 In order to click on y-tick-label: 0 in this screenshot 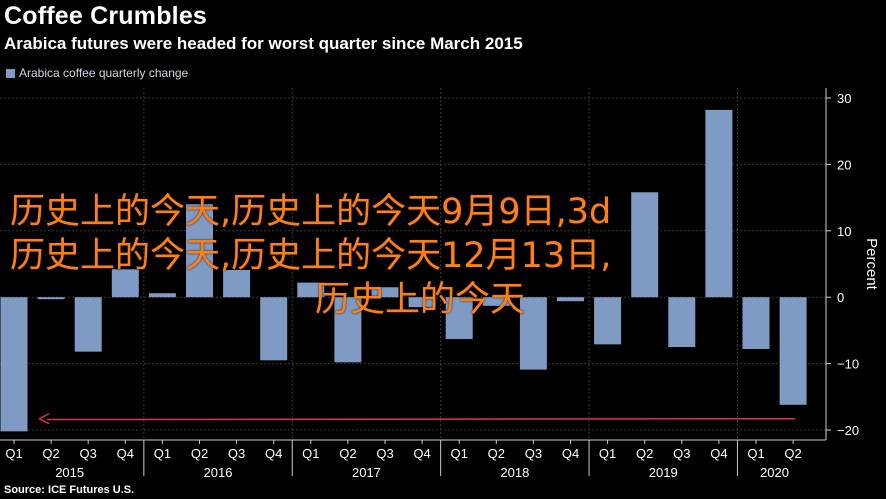, I will do `click(840, 297)`.